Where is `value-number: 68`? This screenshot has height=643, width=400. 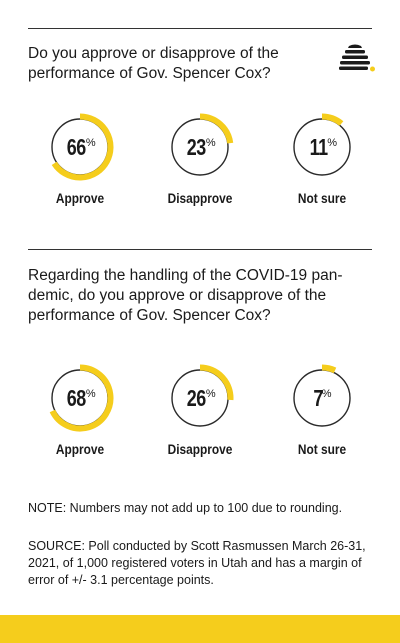 value-number: 68 is located at coordinates (77, 397).